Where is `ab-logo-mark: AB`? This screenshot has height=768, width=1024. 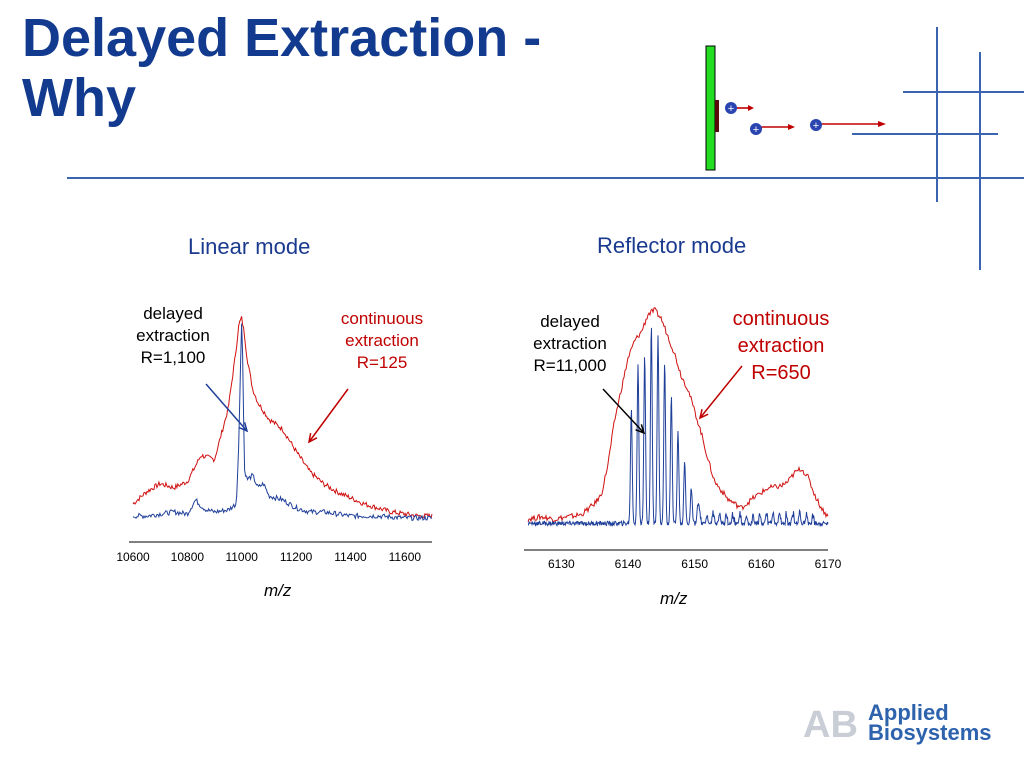 ab-logo-mark: AB is located at coordinates (833, 723).